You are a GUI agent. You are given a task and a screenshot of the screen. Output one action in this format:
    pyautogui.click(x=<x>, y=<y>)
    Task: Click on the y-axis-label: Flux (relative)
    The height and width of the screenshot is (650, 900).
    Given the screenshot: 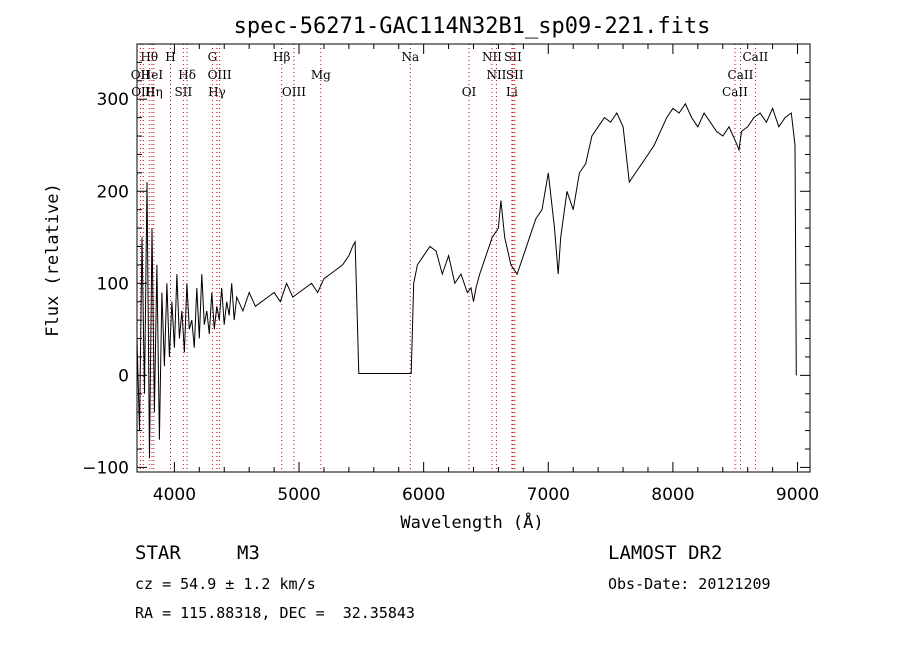 What is the action you would take?
    pyautogui.click(x=53, y=260)
    